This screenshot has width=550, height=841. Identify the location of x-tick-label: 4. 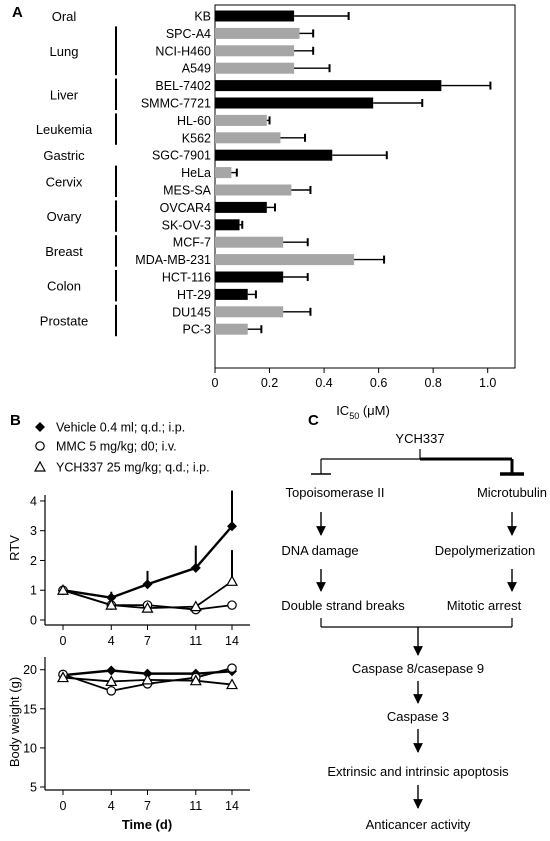
(111, 641).